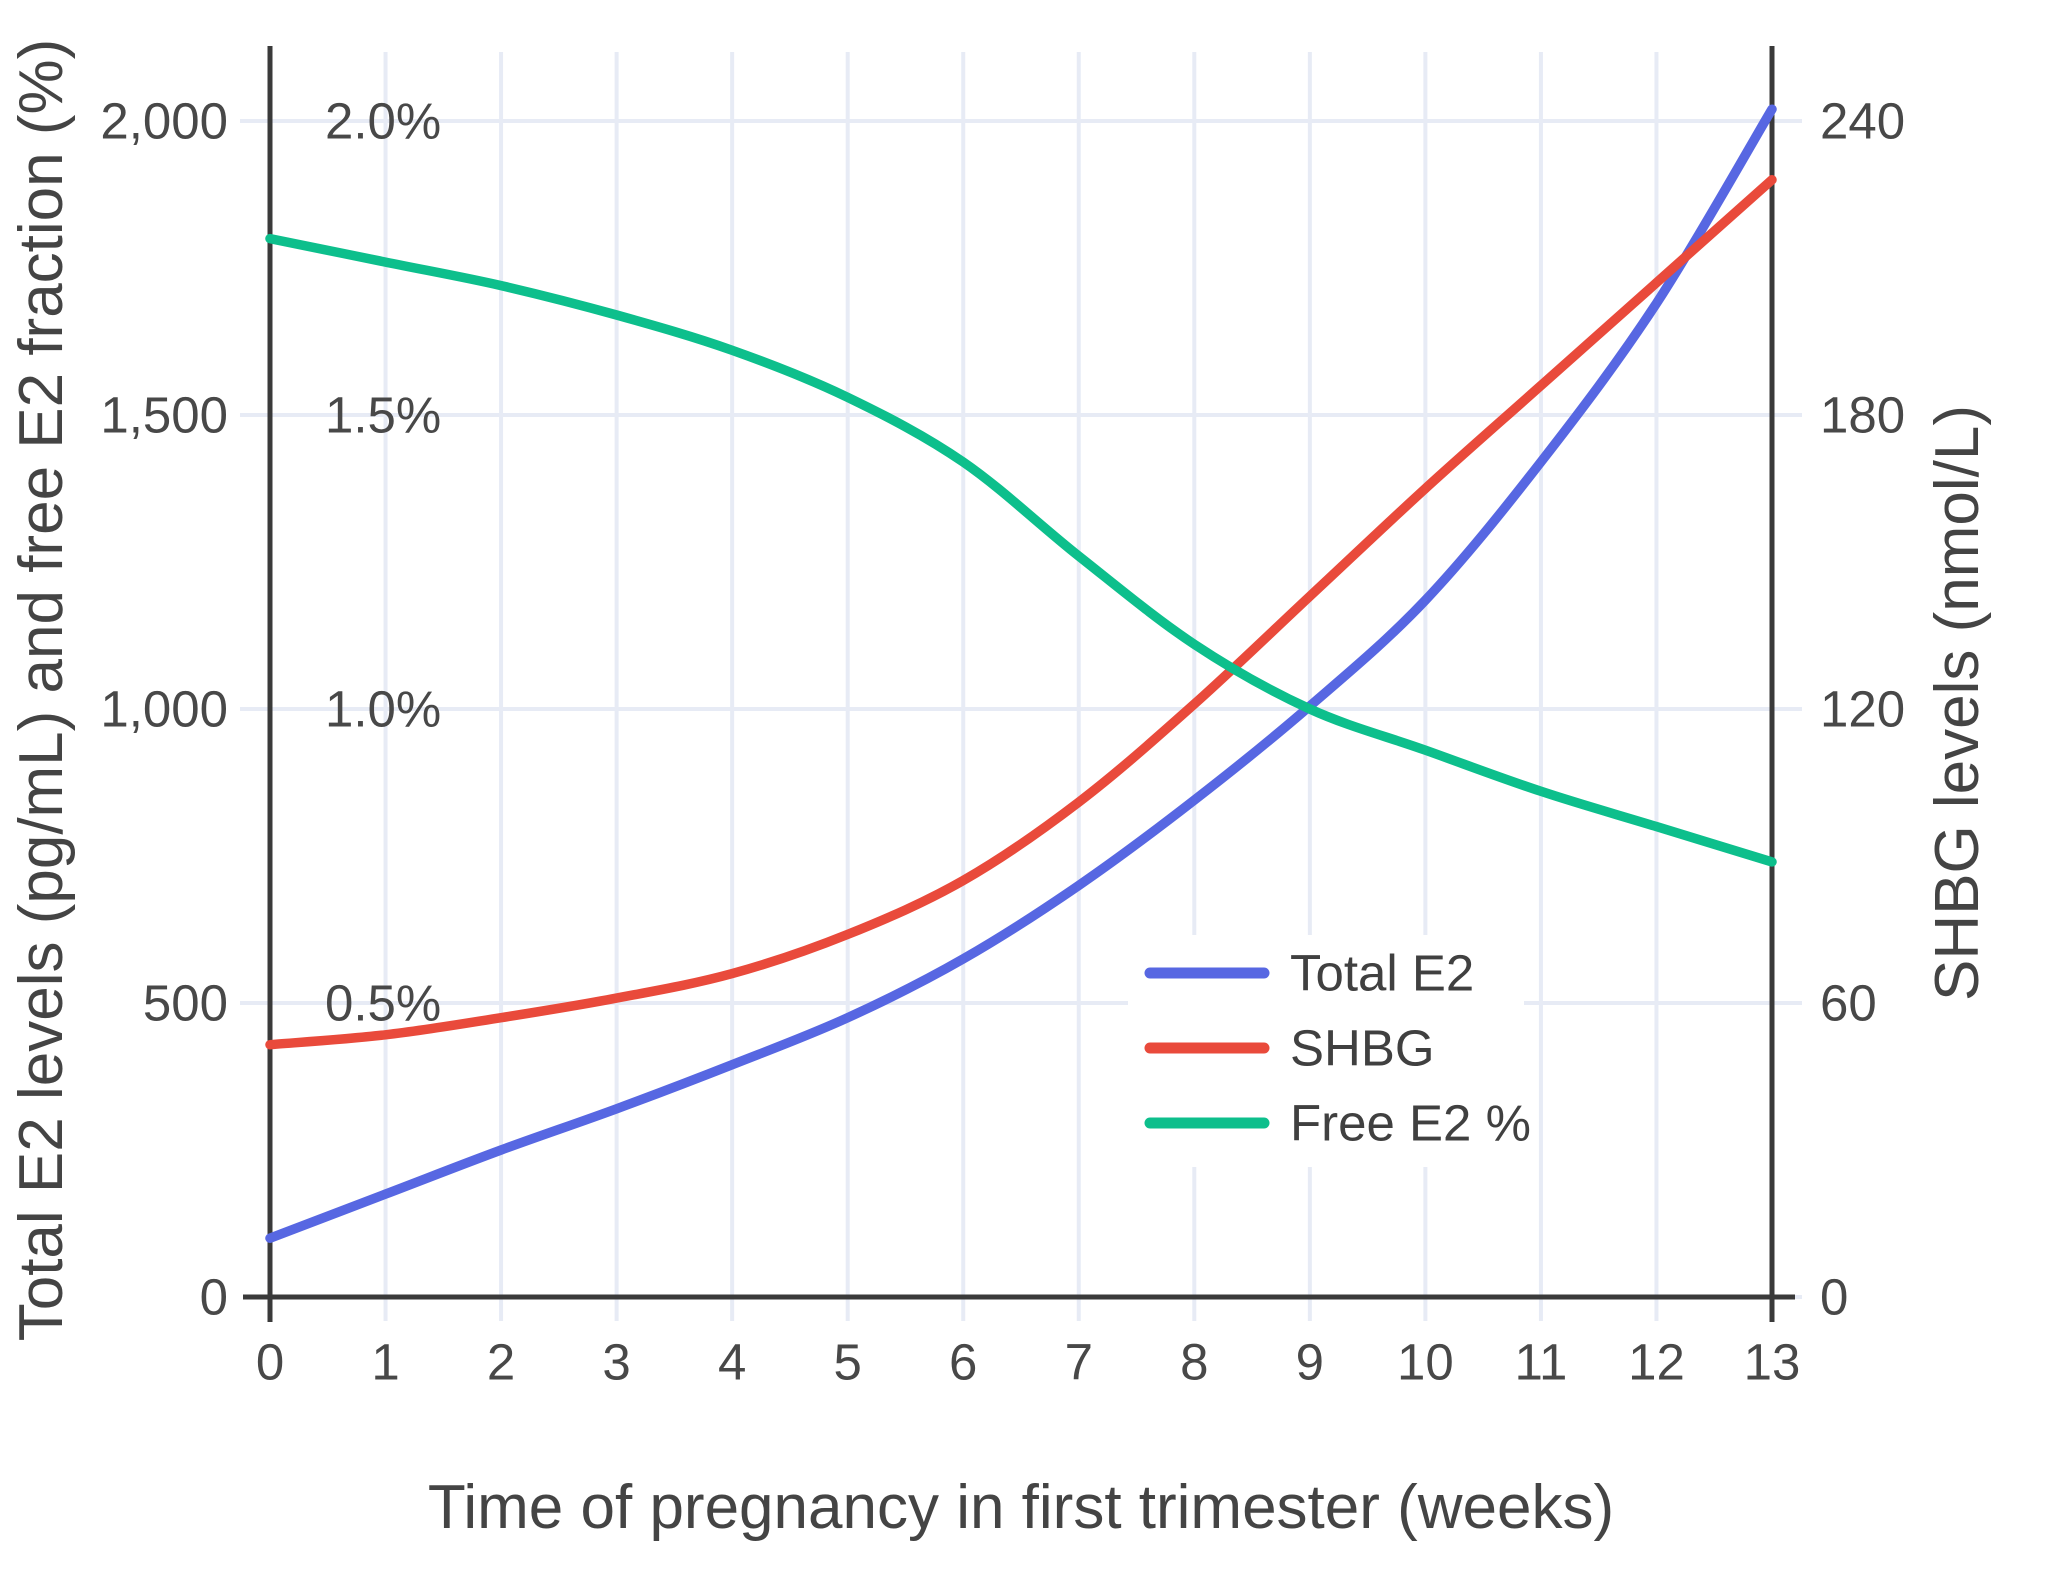 This screenshot has width=2048, height=1583. What do you see at coordinates (383, 121) in the screenshot?
I see `percent-tick-label-2: 2.0%` at bounding box center [383, 121].